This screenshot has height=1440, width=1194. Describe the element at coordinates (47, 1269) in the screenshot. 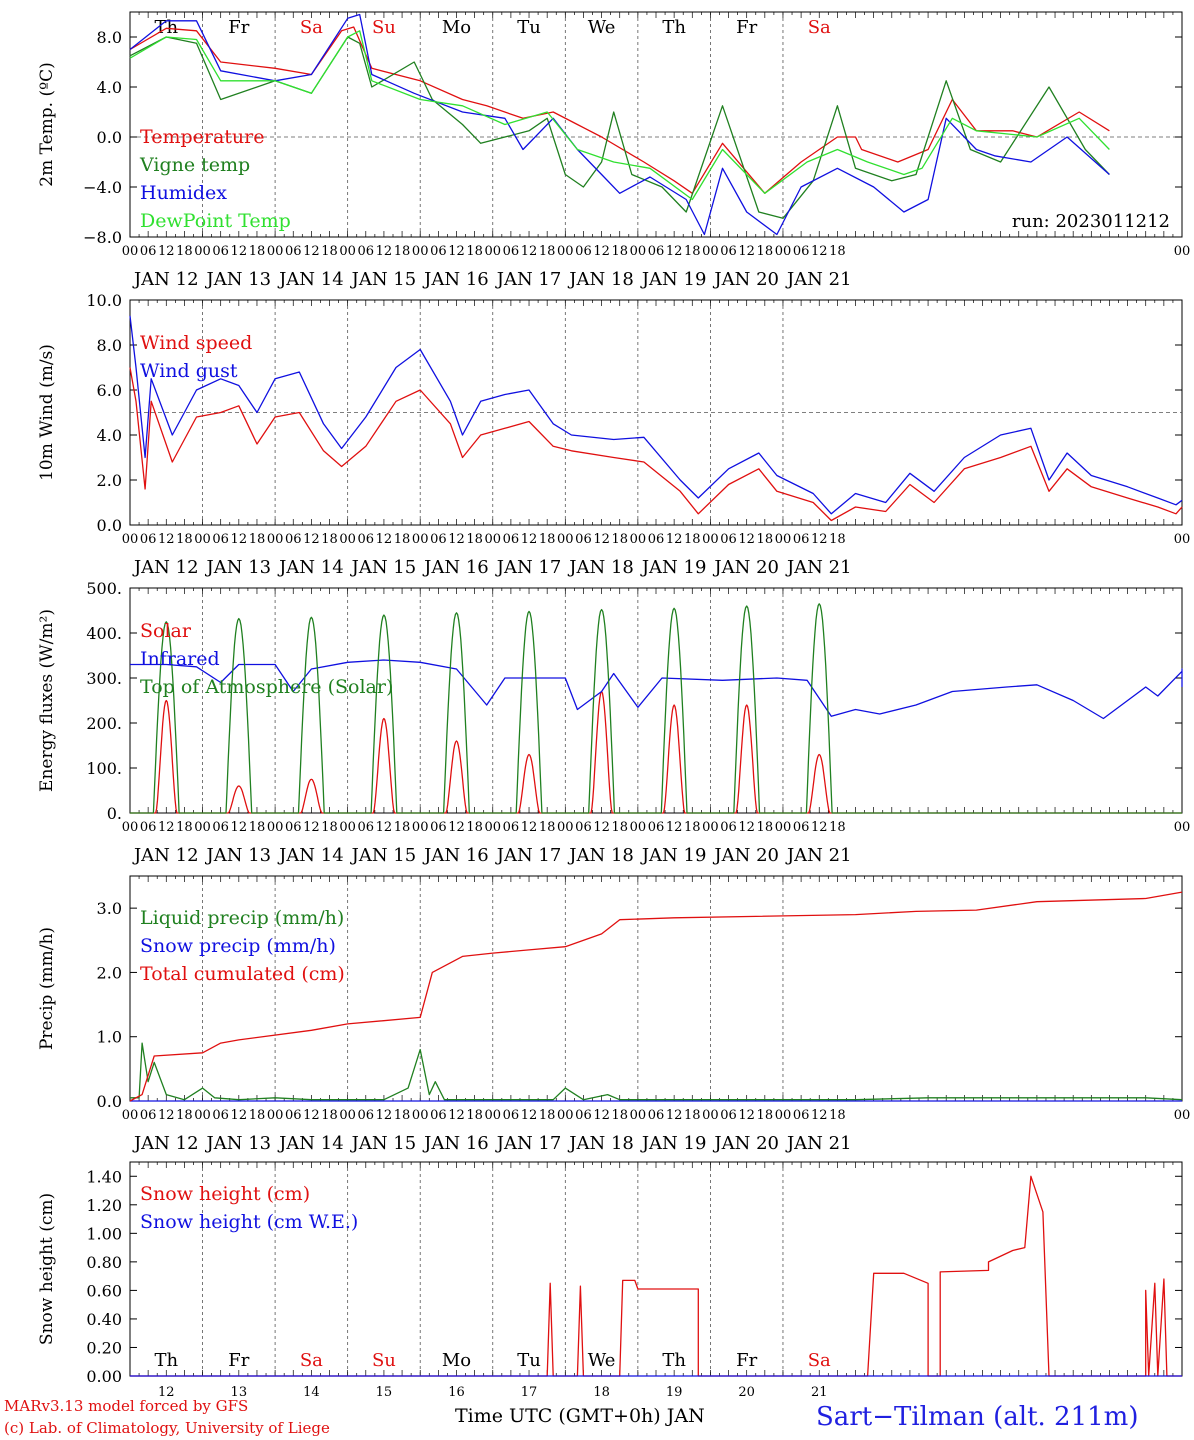

I see `y-axis-label: Snow height (cm)` at that location.